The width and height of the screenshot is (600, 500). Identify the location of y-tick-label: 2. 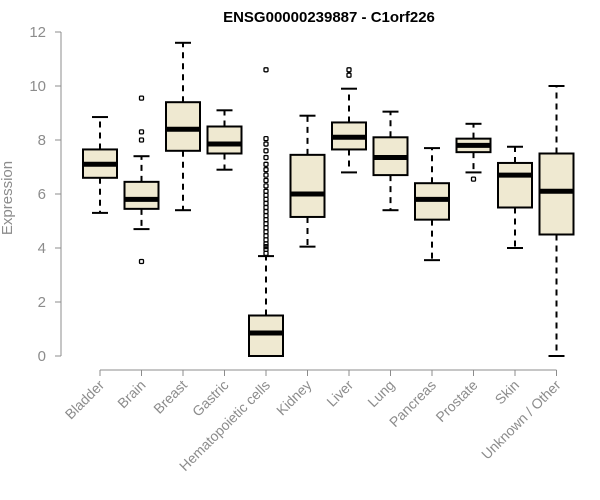
(42, 302).